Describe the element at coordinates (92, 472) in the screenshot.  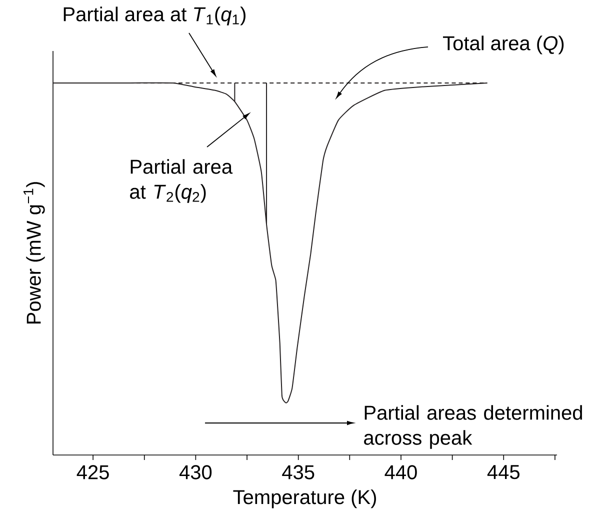
I see `x-tick-label: 425` at that location.